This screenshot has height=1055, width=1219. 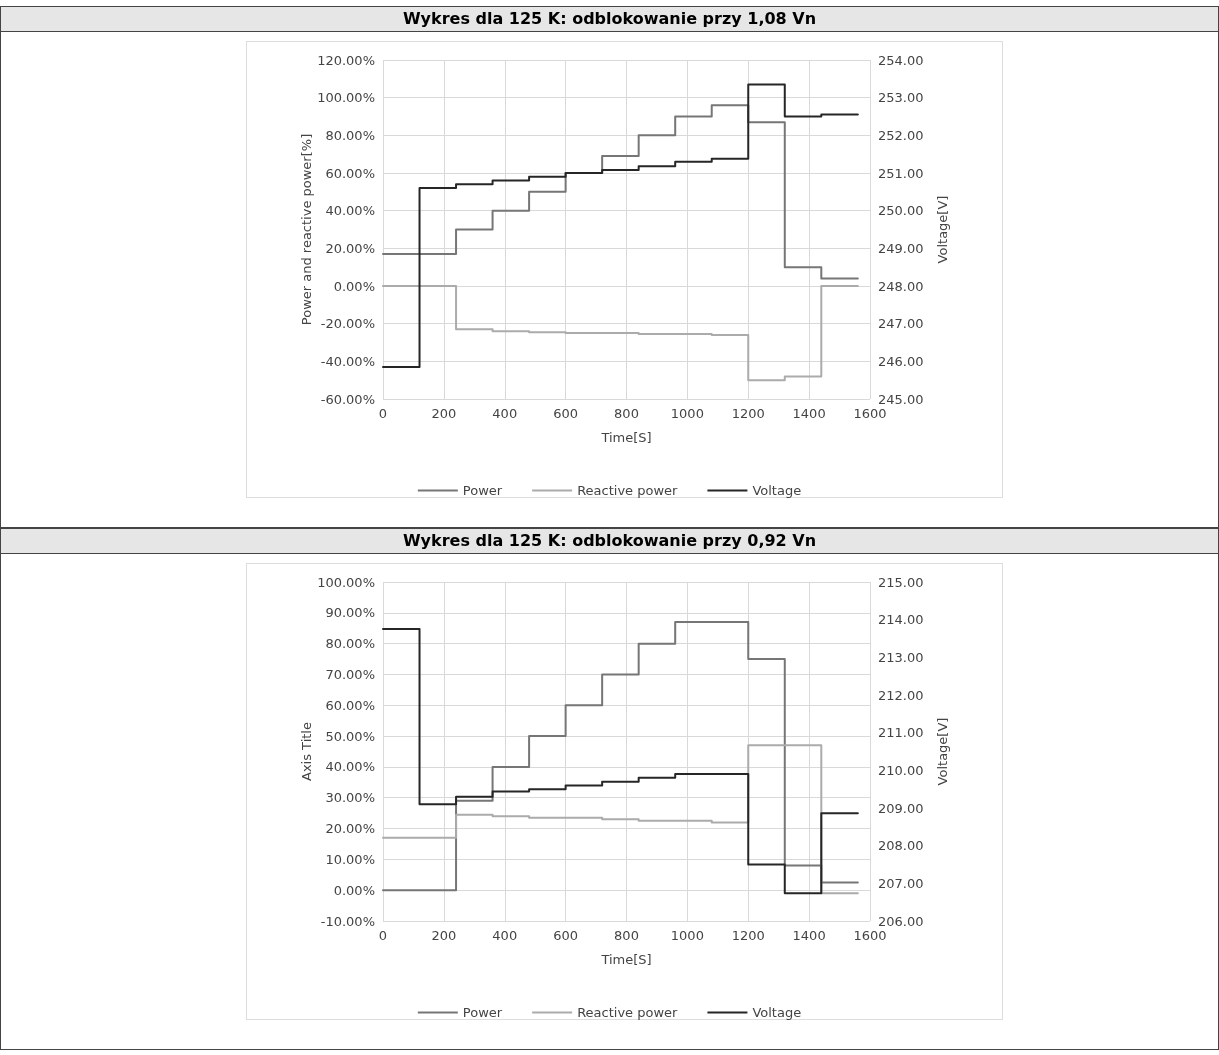 What do you see at coordinates (901, 883) in the screenshot?
I see `y2-tick-label: 207.00` at bounding box center [901, 883].